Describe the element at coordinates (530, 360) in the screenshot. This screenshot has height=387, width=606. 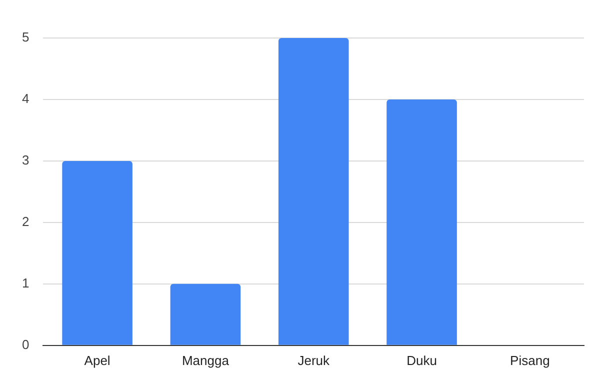
I see `x-tick-label: Pisang` at that location.